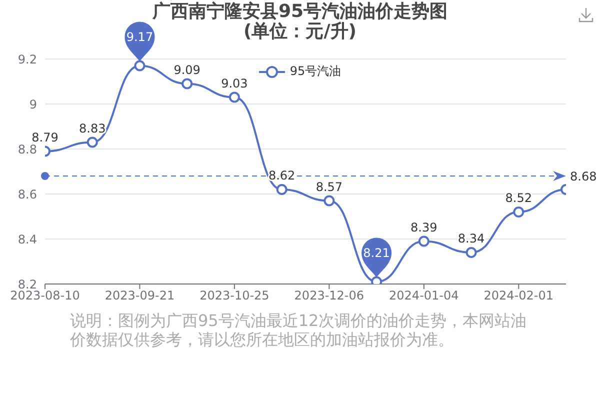 The width and height of the screenshot is (600, 400). I want to click on data-label: 8.79, so click(45, 137).